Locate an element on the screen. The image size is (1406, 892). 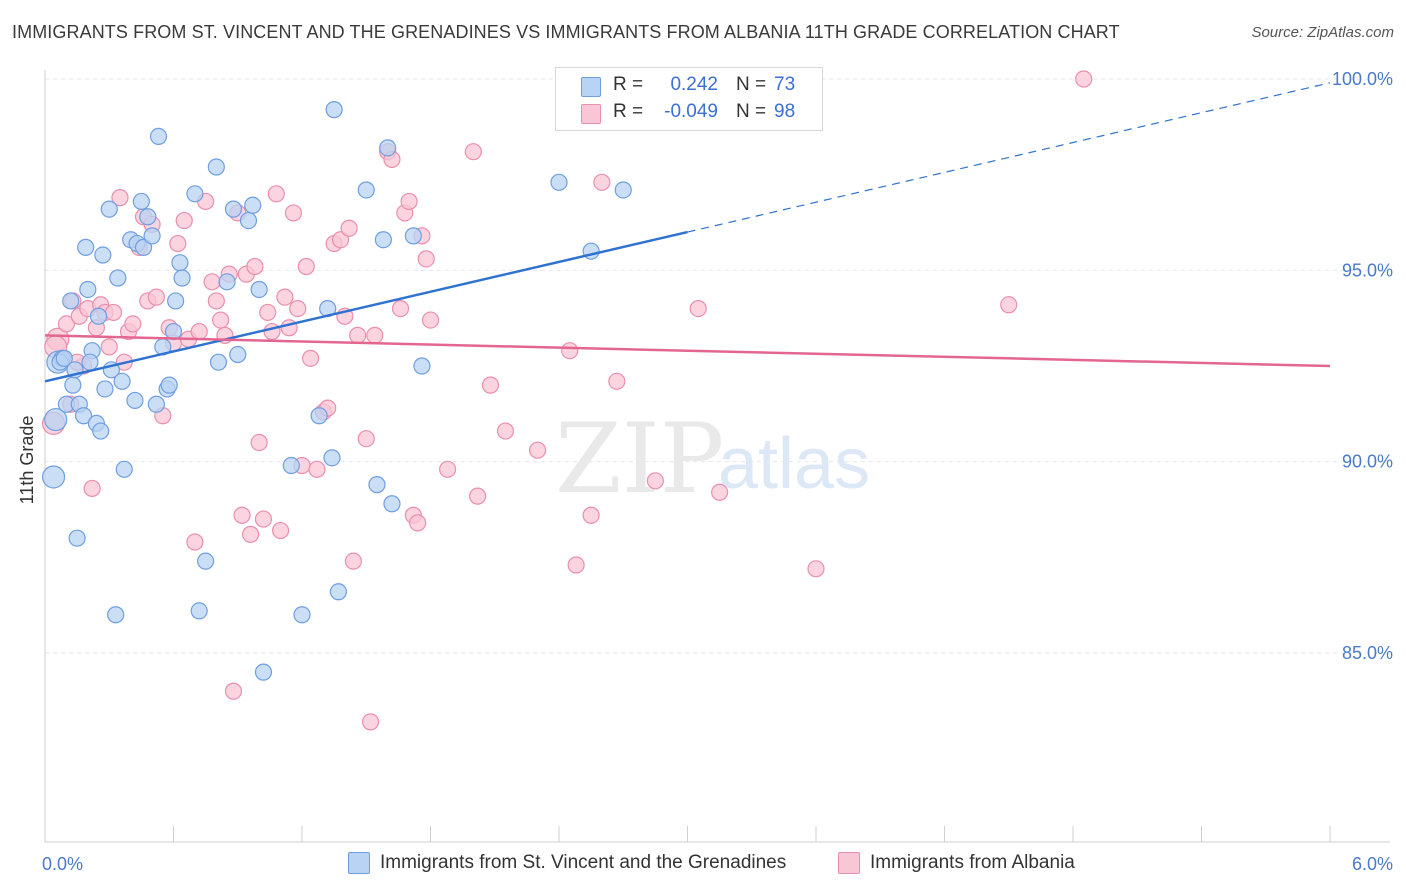
legend-r-value: -0.049 is located at coordinates (691, 111).